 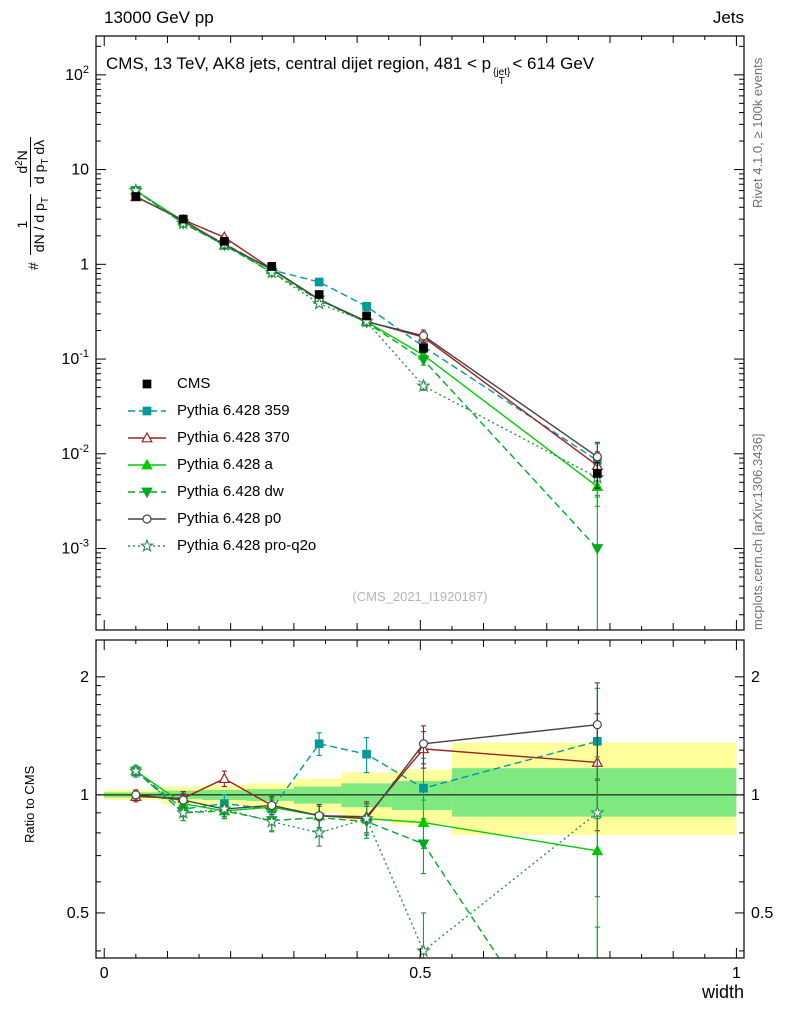 What do you see at coordinates (728, 17) in the screenshot?
I see `analysis-group: Jets` at bounding box center [728, 17].